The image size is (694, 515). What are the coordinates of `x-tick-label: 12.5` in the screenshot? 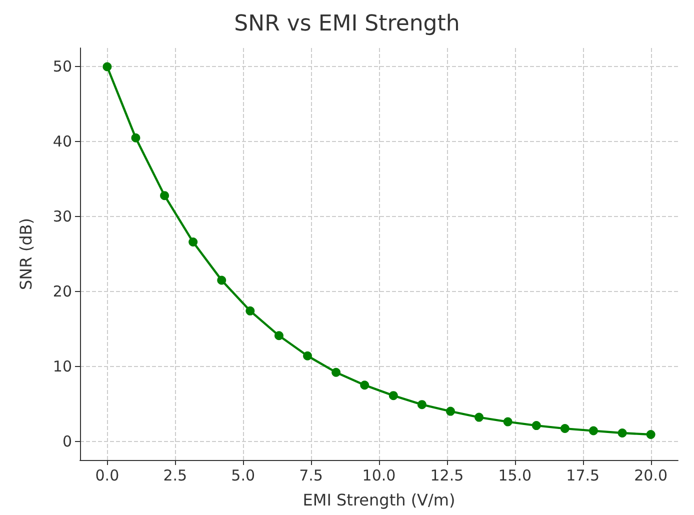 It's located at (447, 475).